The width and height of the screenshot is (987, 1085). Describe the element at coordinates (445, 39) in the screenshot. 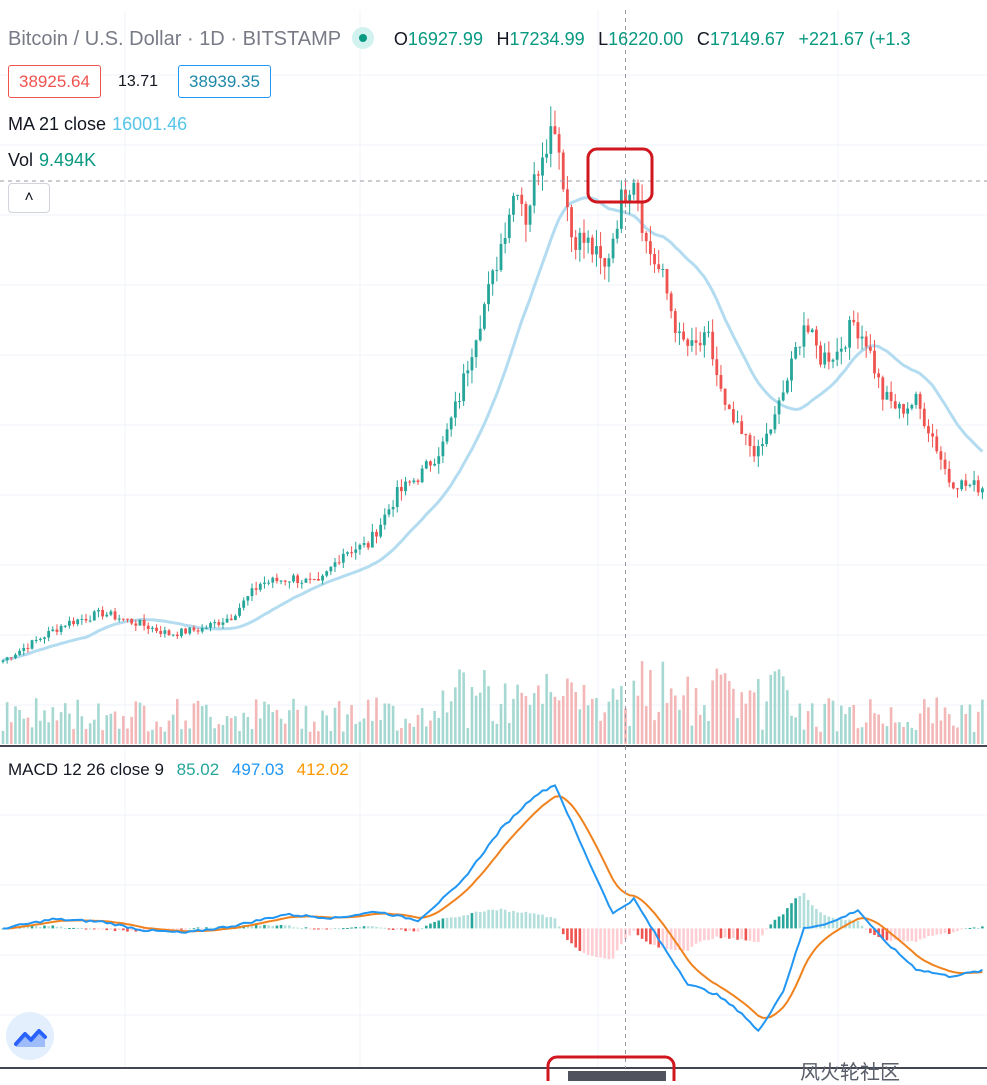

I see `open-value: 16927.99` at that location.